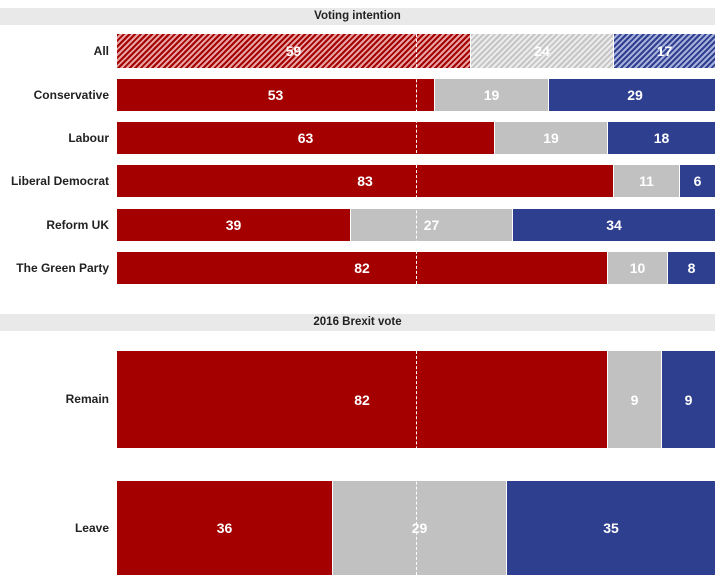 This screenshot has height=575, width=715. I want to click on bar-segment-the-green-party-3: 8, so click(691, 268).